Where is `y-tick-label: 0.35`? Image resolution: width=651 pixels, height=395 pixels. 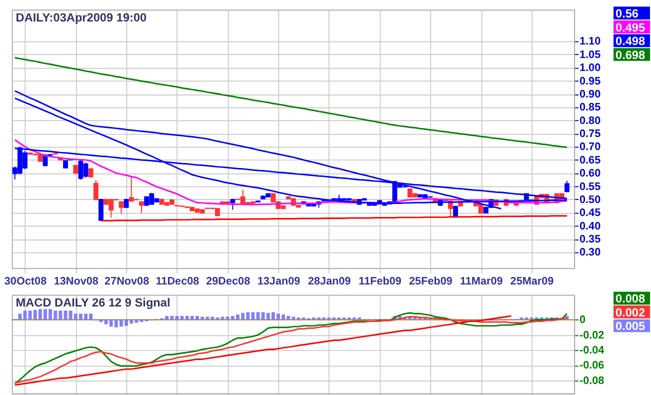
y-tick-label: 0.35 is located at coordinates (590, 240).